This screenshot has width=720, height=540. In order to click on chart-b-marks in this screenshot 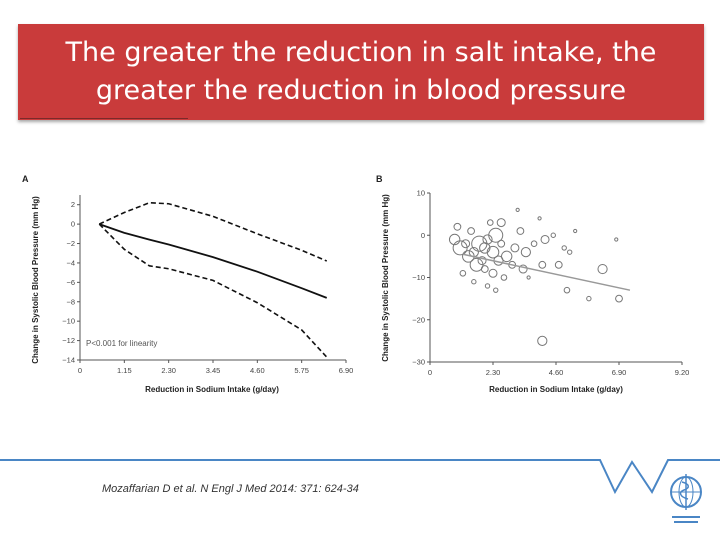, I will do `click(539, 276)`.